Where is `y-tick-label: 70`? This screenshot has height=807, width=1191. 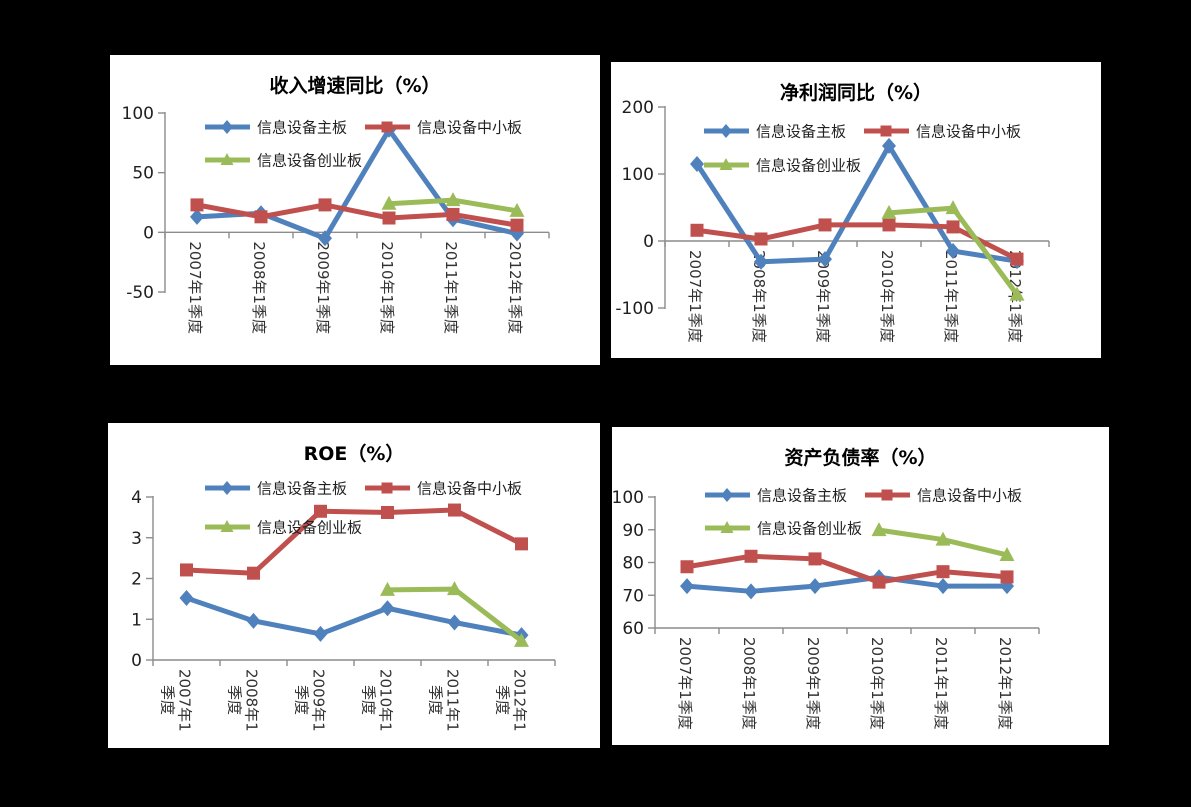
y-tick-label: 70 is located at coordinates (633, 596).